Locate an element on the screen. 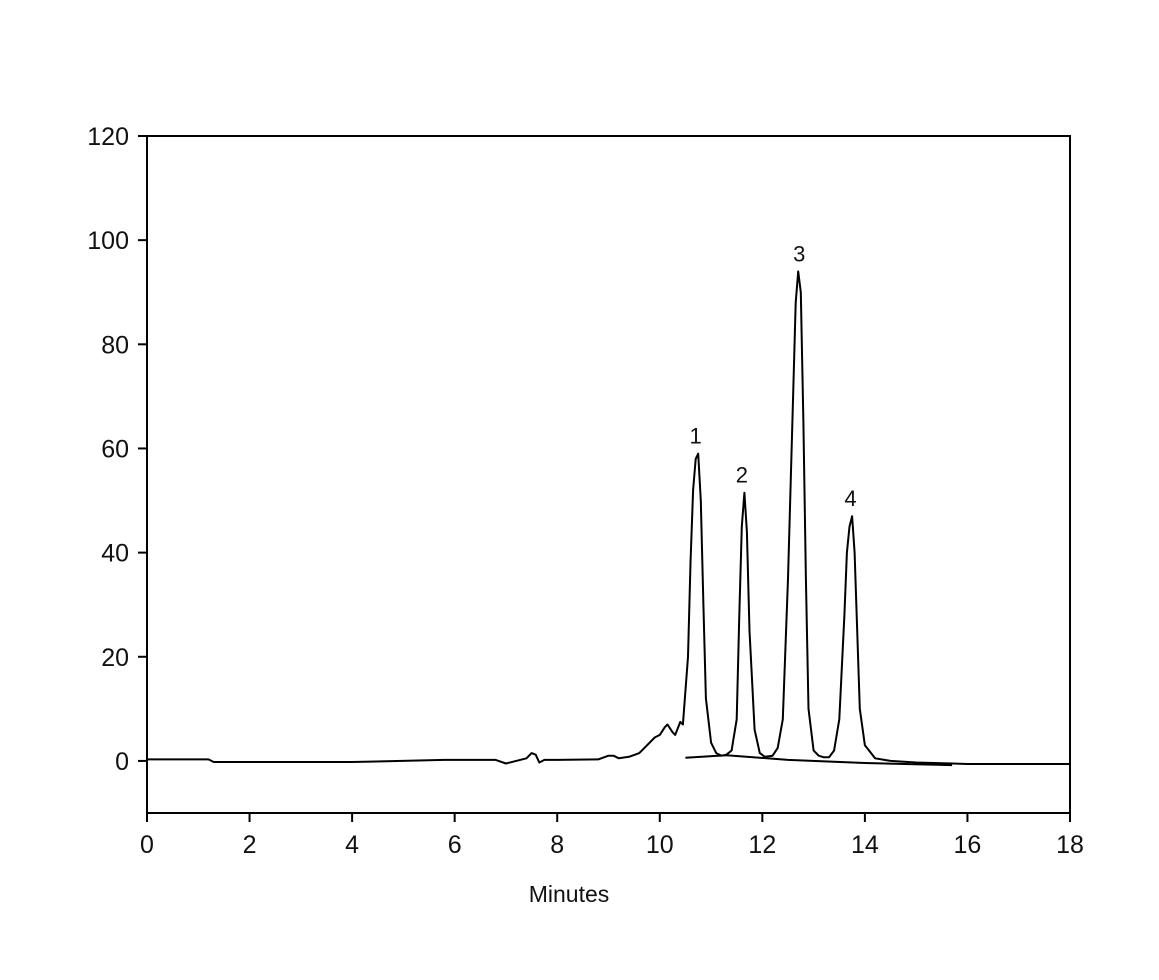 This screenshot has height=980, width=1159. x-tick-label: 16 is located at coordinates (968, 845).